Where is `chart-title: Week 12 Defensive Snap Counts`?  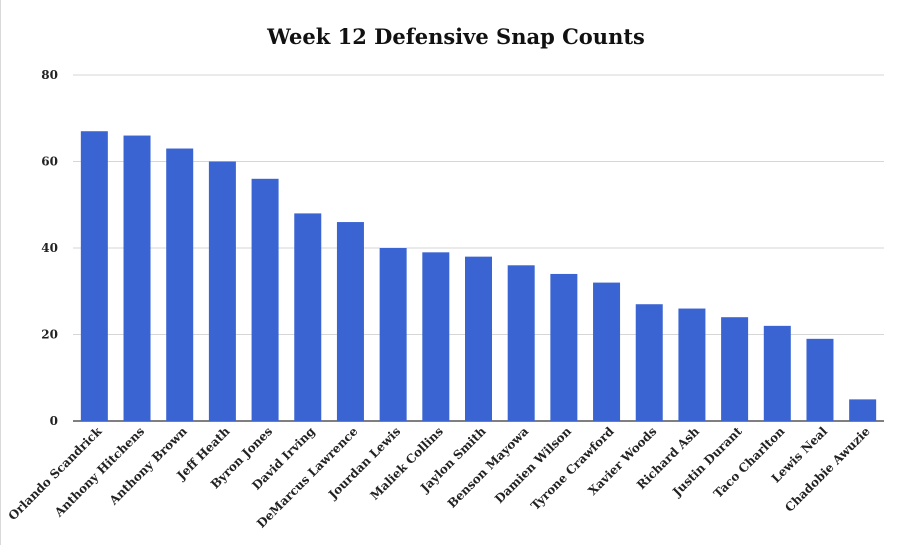 chart-title: Week 12 Defensive Snap Counts is located at coordinates (456, 36).